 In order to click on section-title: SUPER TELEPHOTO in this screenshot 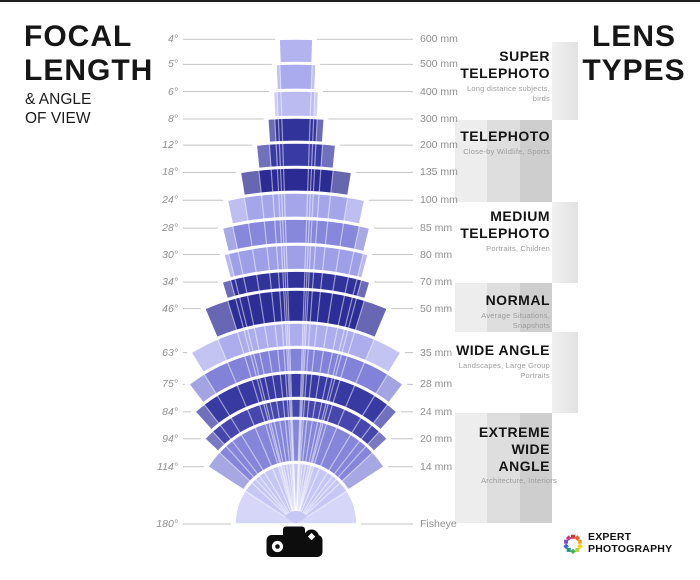, I will do `click(505, 64)`.